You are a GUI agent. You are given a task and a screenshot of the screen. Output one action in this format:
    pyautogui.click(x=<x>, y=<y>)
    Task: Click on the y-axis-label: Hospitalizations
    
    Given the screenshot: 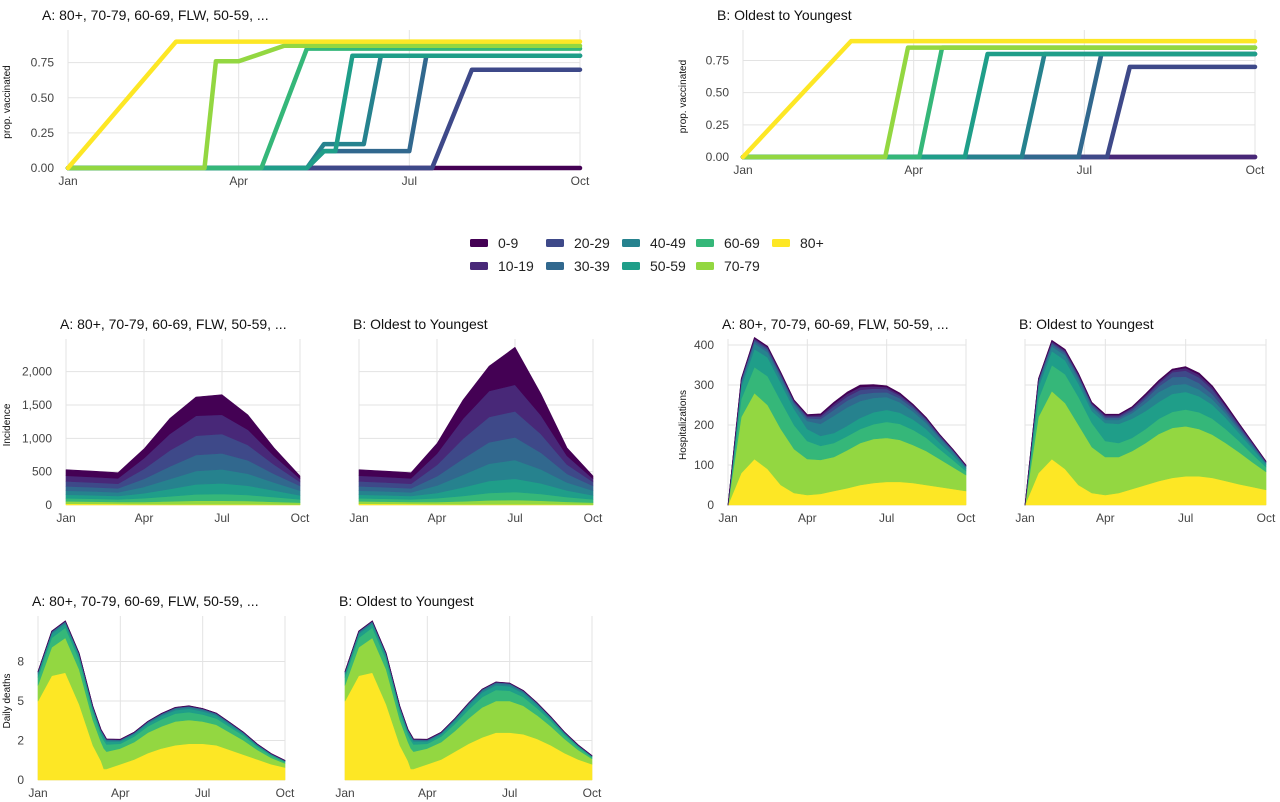 What is the action you would take?
    pyautogui.click(x=683, y=425)
    